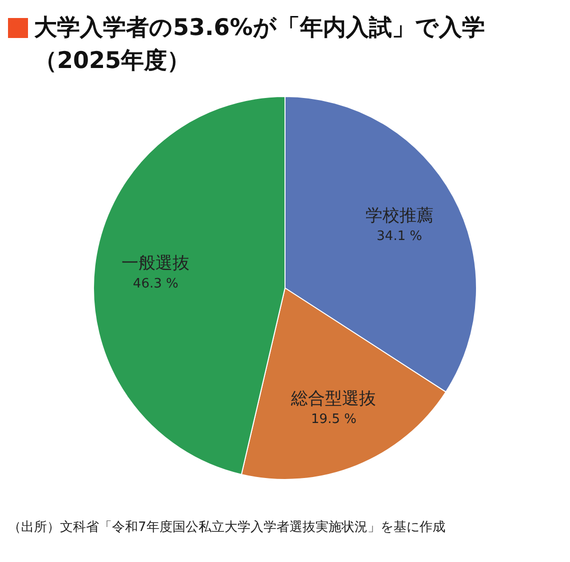  Describe the element at coordinates (260, 45) in the screenshot. I see `chart-title: 大学入学者の53.6%が「年内入試」で入学（2025年度）` at that location.